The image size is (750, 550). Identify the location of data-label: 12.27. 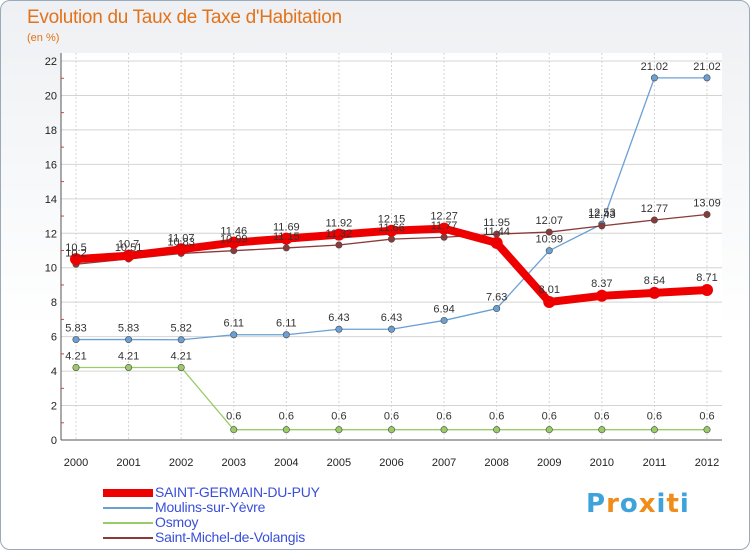
(444, 217).